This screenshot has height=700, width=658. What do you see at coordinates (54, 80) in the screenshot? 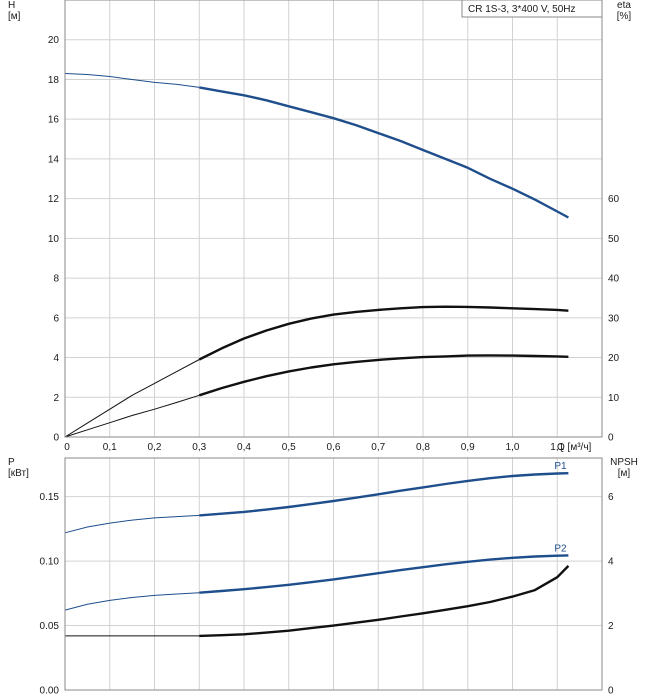
I see `left-tick-label: 18` at bounding box center [54, 80].